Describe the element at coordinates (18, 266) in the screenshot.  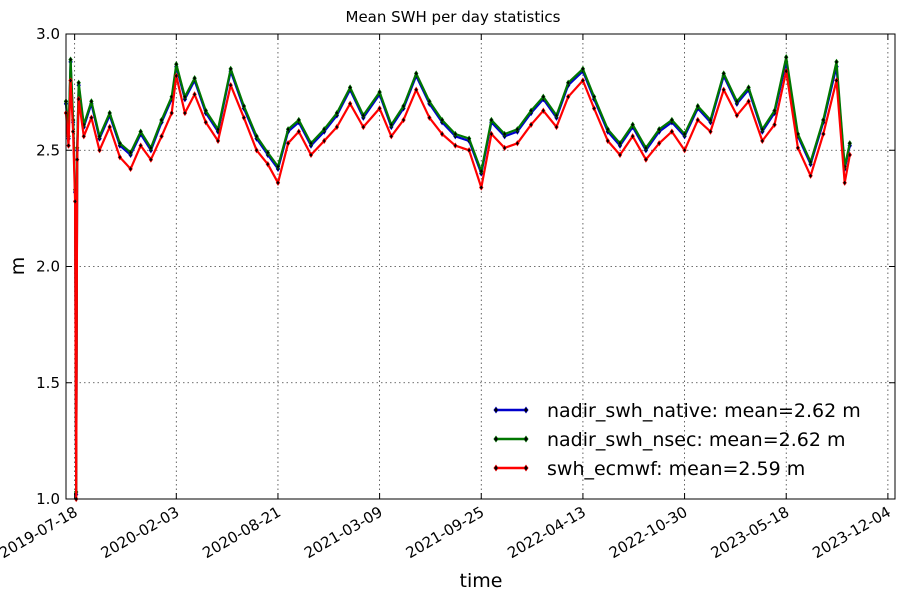
I see `y-axis-label: m` at that location.